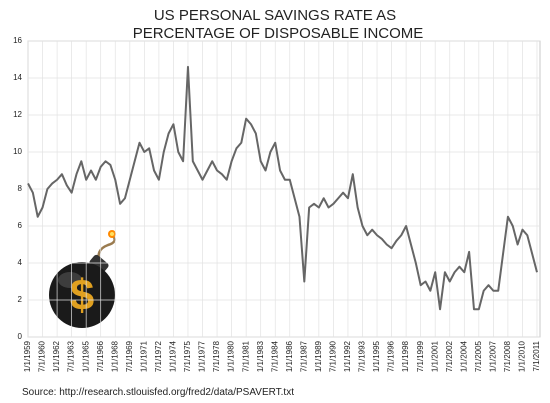 Image resolution: width=550 pixels, height=403 pixels. Describe the element at coordinates (202, 356) in the screenshot. I see `x-tick-label: 1/1/1977` at that location.